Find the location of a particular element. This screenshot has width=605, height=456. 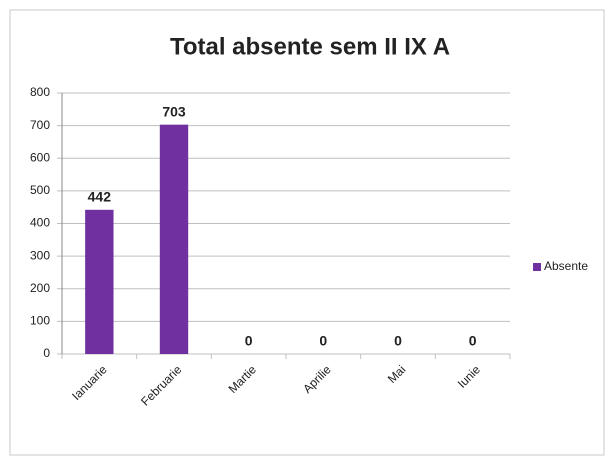

y-tick-label: 200 is located at coordinates (40, 288).